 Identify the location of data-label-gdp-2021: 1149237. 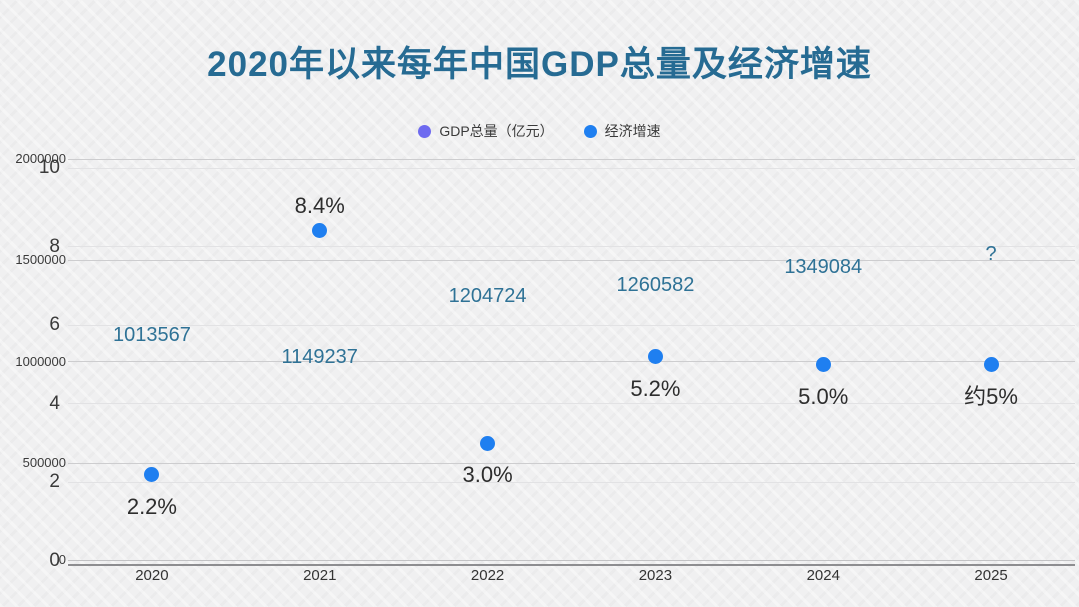
(319, 357).